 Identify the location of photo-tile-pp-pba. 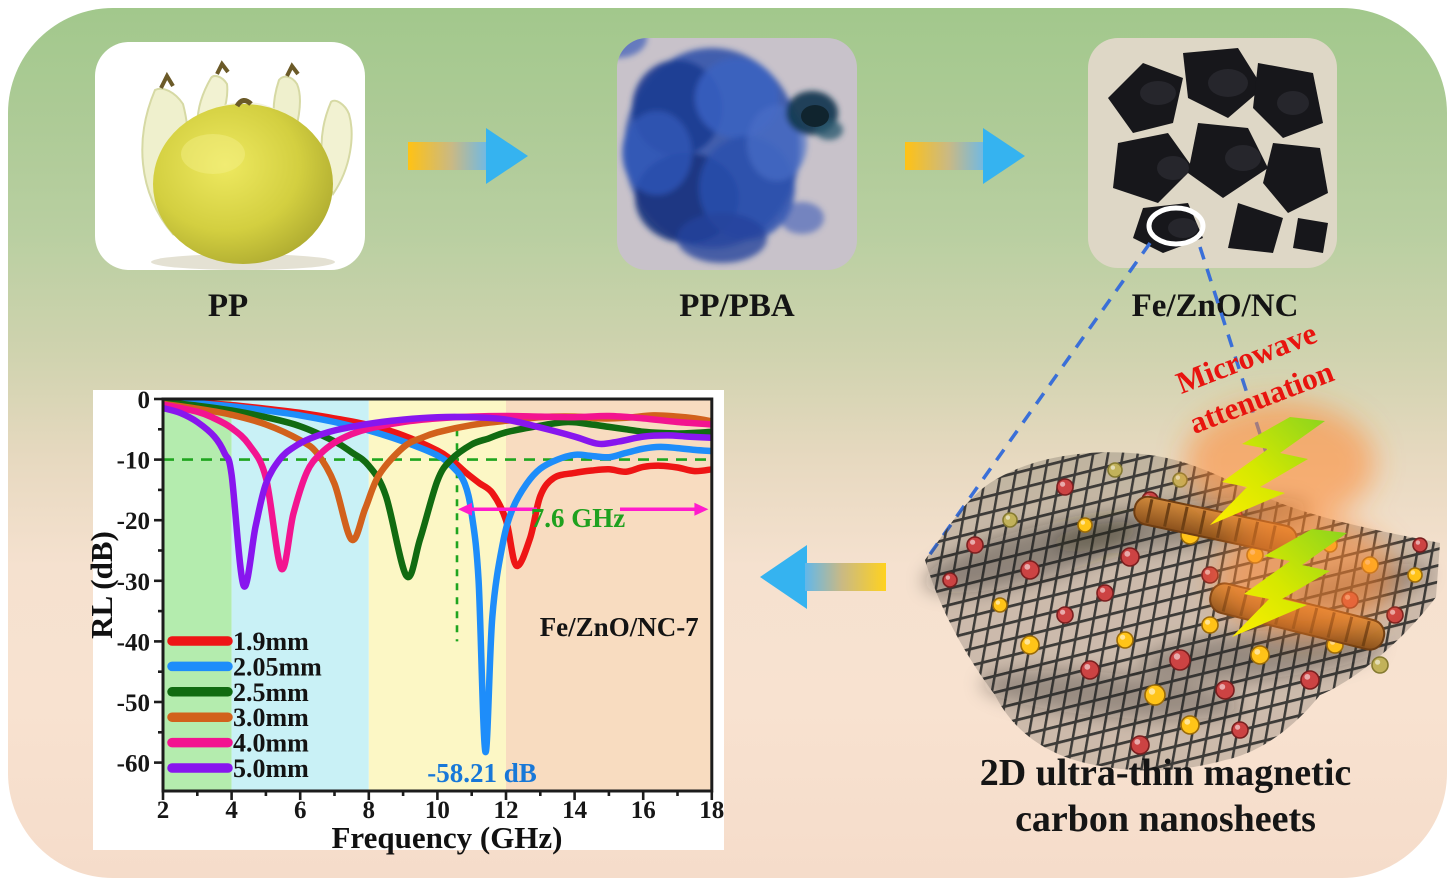
(737, 154).